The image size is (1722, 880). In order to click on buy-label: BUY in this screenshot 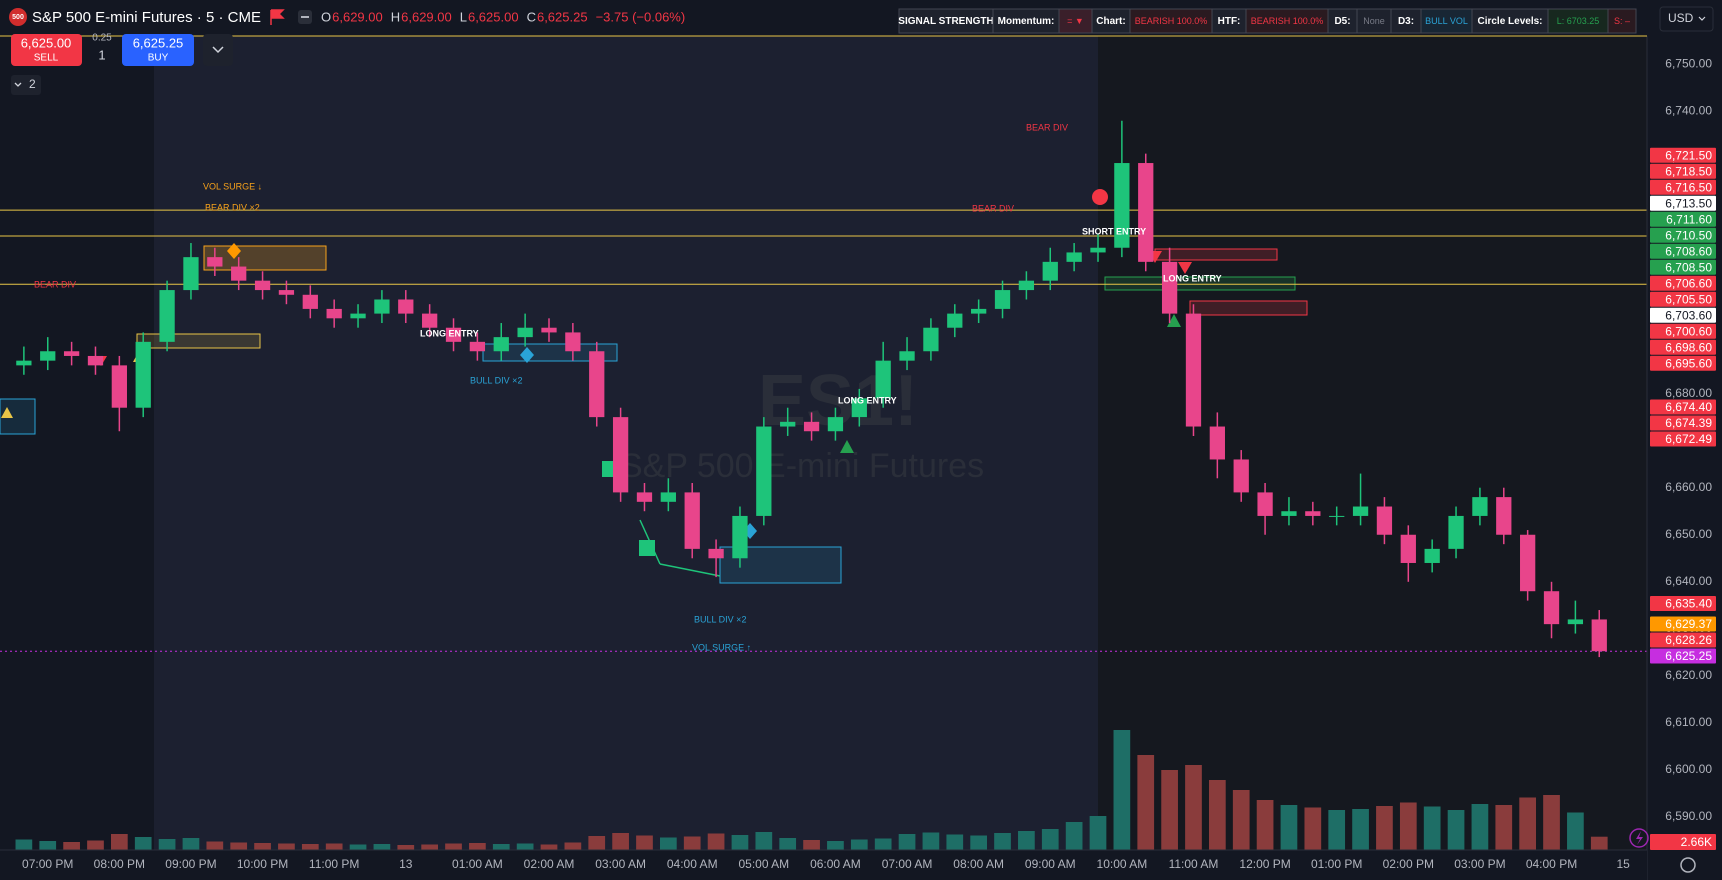, I will do `click(158, 58)`.